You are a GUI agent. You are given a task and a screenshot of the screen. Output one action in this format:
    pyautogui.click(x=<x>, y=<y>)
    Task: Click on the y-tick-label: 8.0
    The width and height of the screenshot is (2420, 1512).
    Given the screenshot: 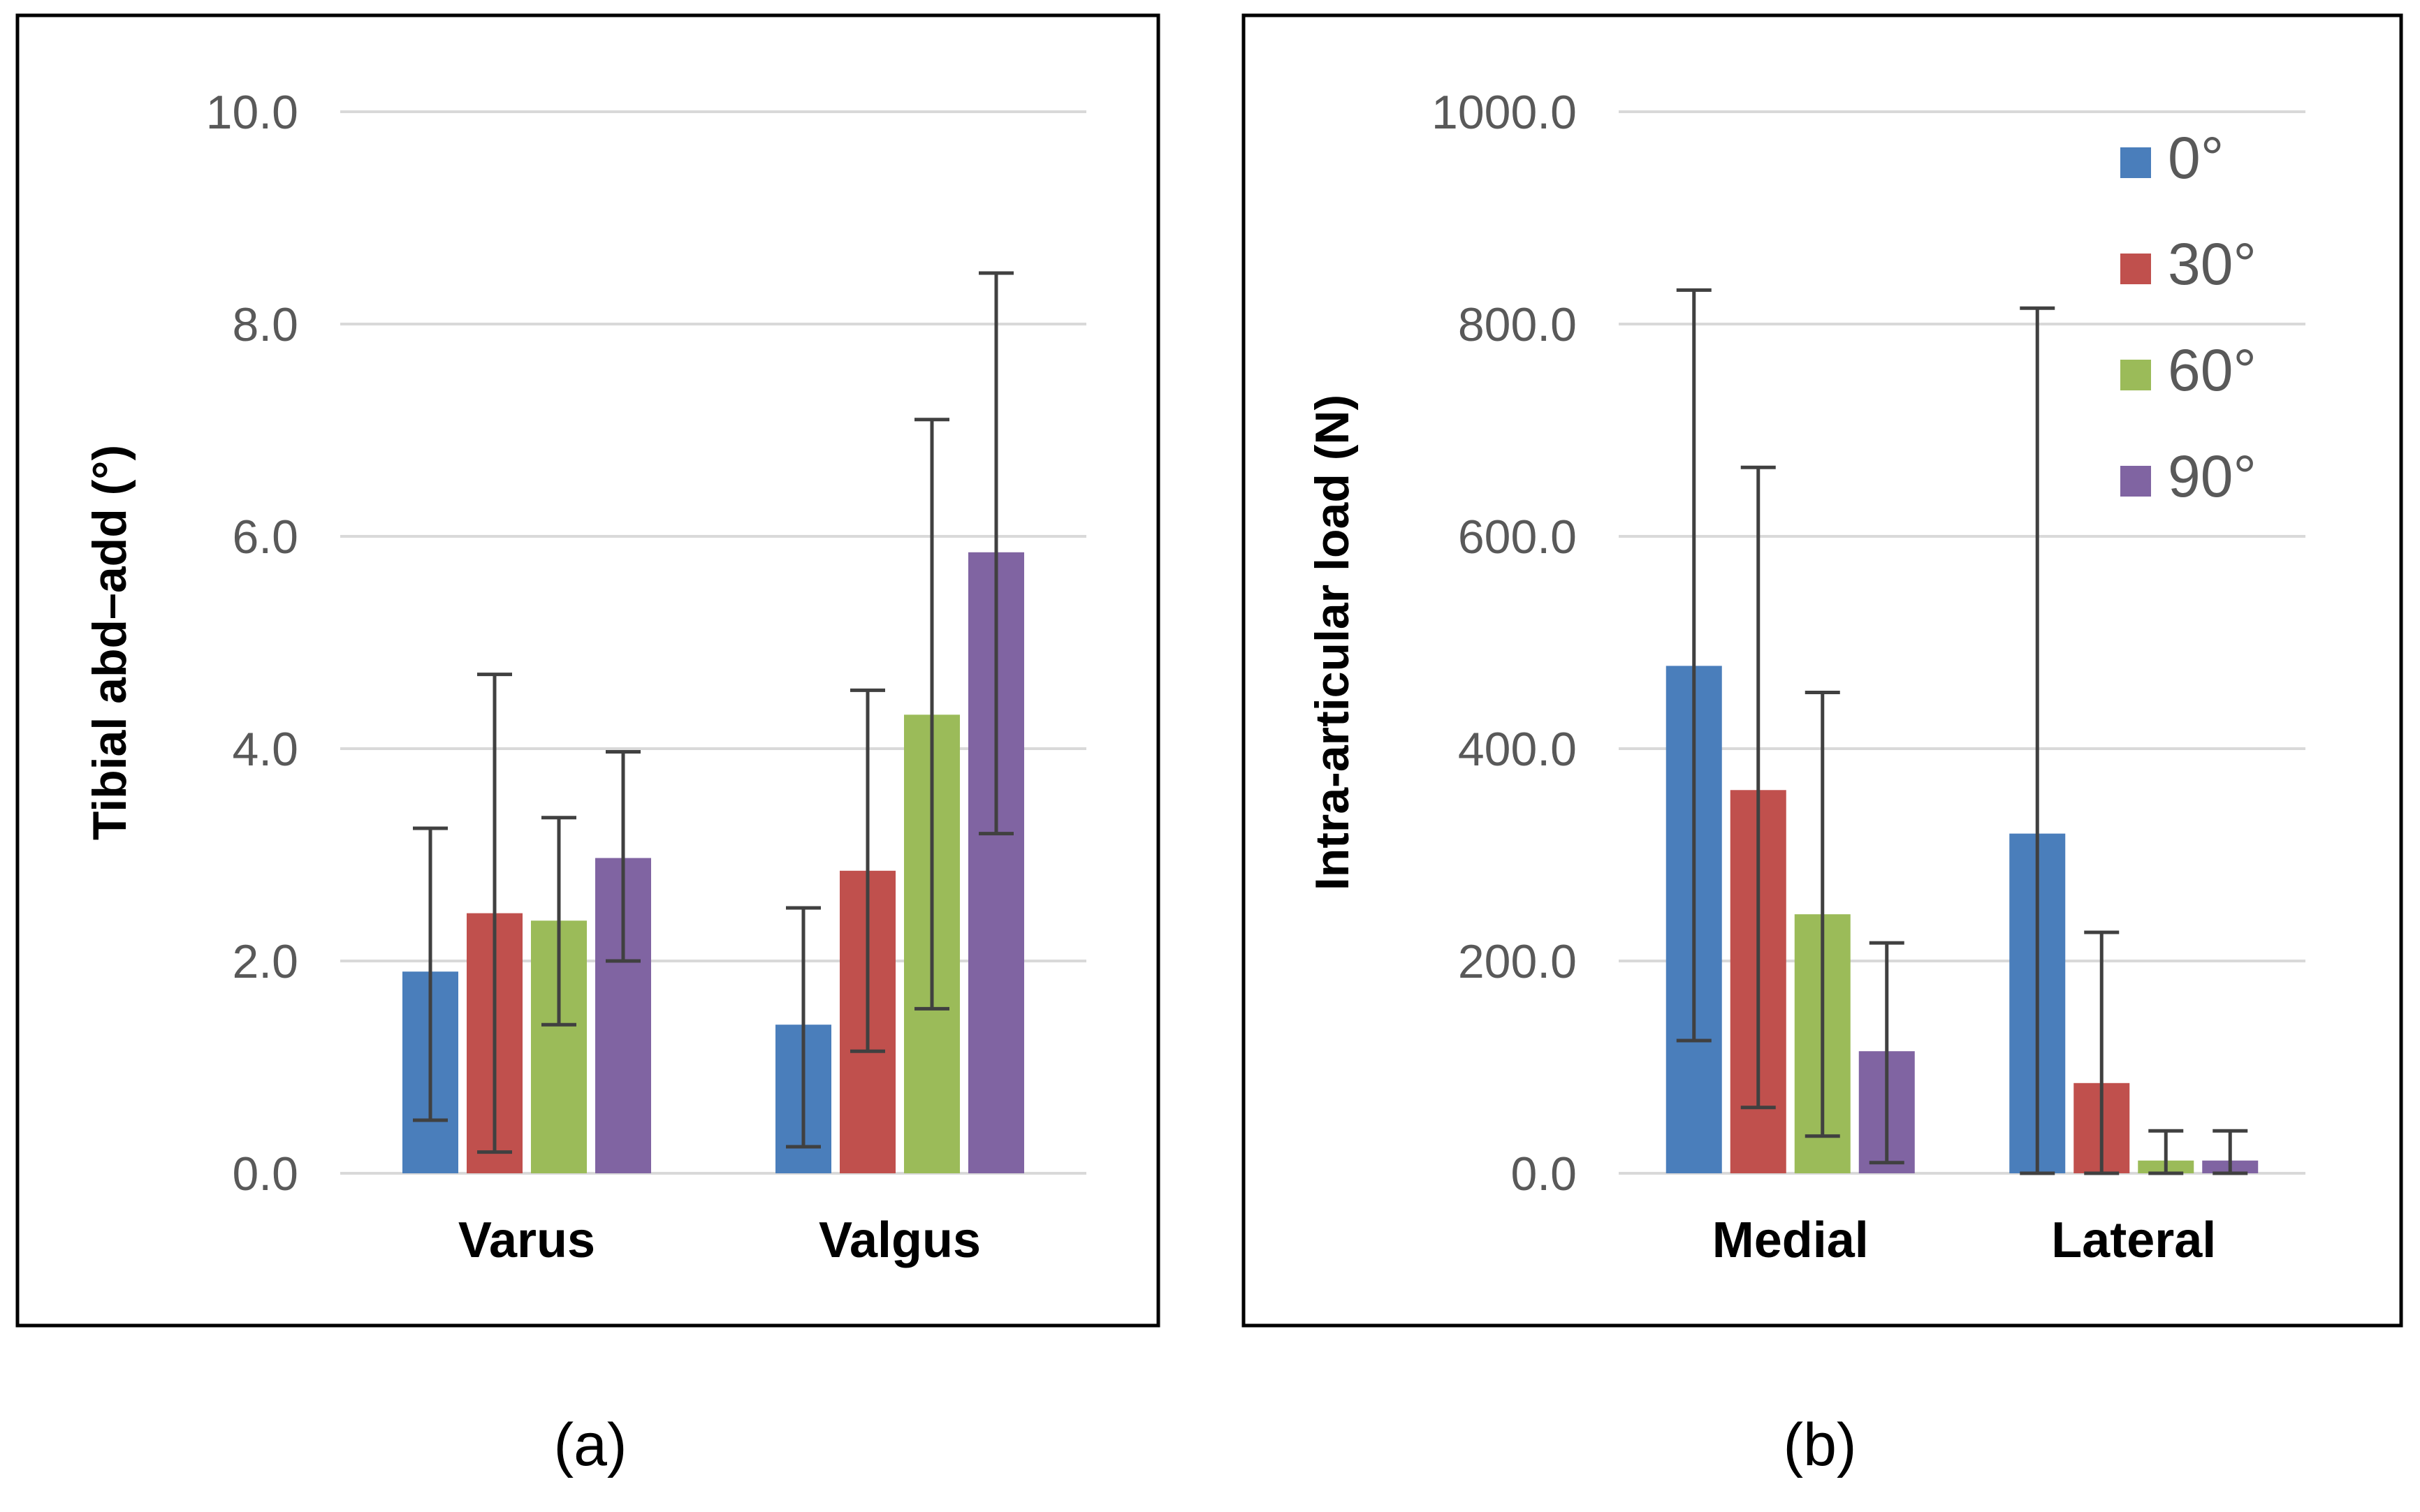 What is the action you would take?
    pyautogui.click(x=265, y=325)
    